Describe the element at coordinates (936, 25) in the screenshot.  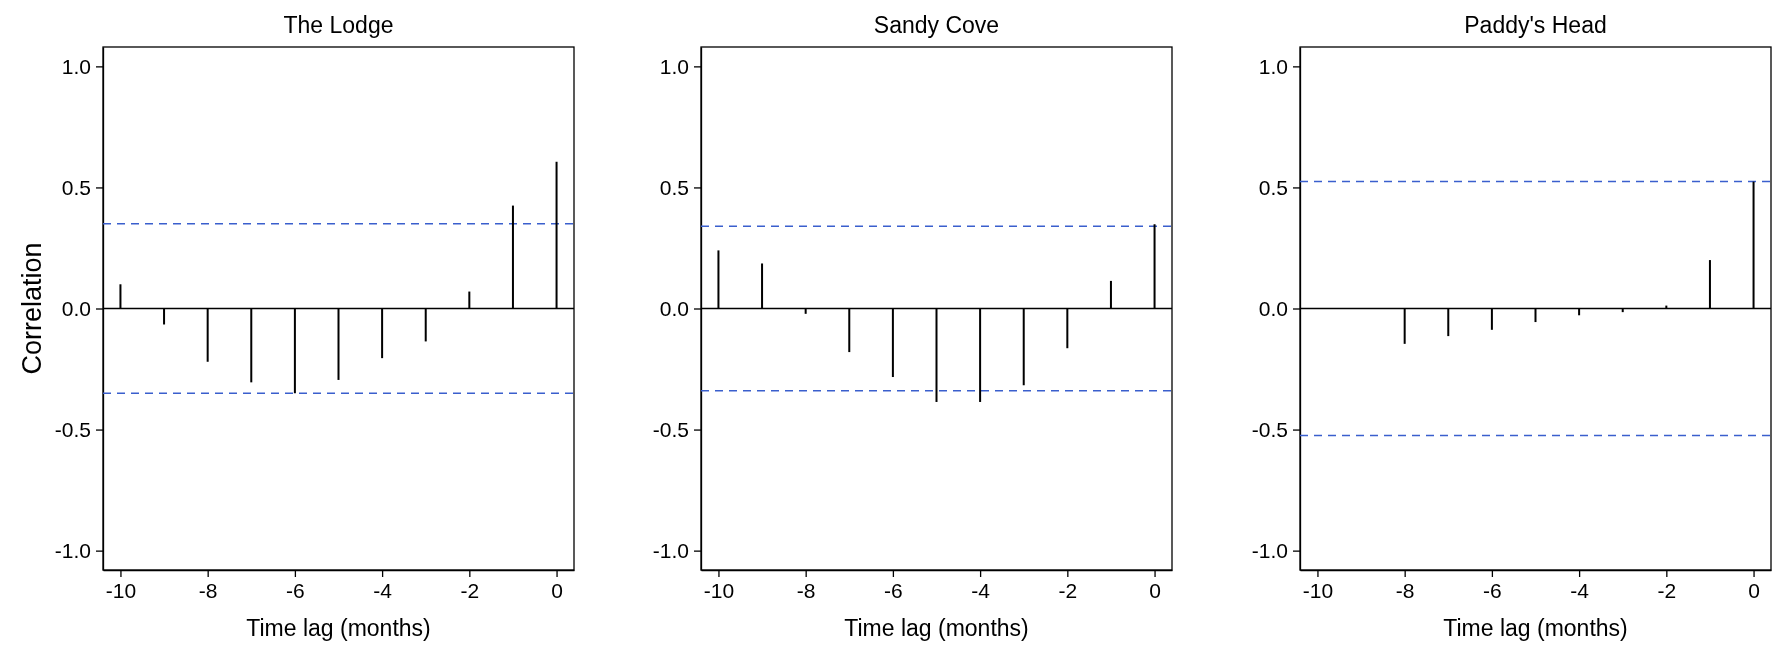
I see `chart-title: Sandy Cove` at that location.